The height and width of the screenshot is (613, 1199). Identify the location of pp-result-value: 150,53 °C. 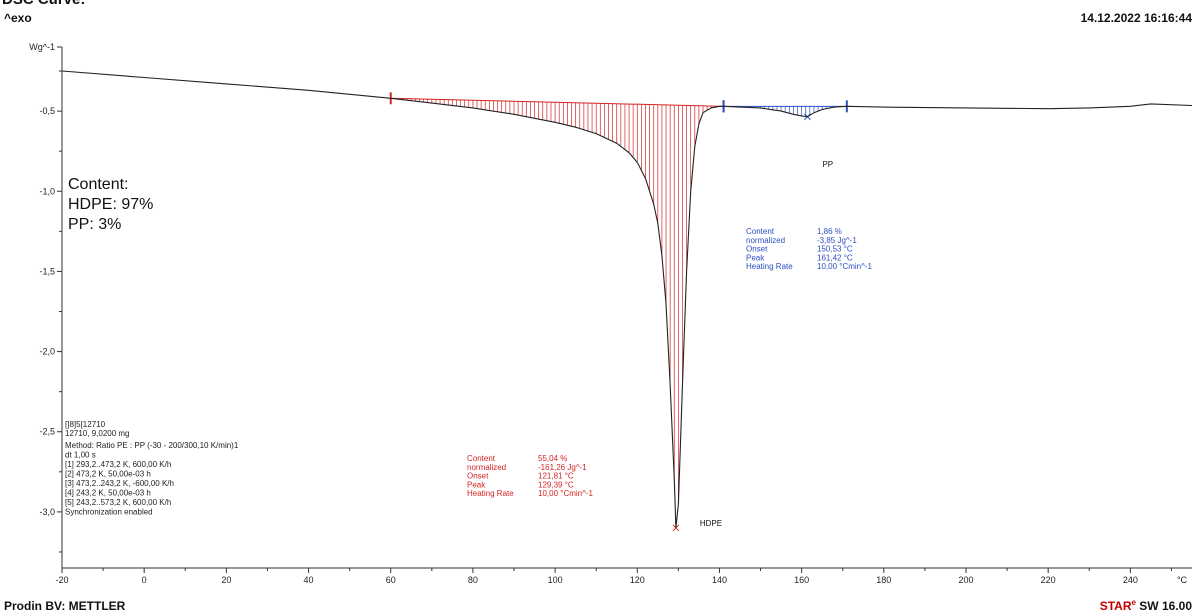
(835, 249).